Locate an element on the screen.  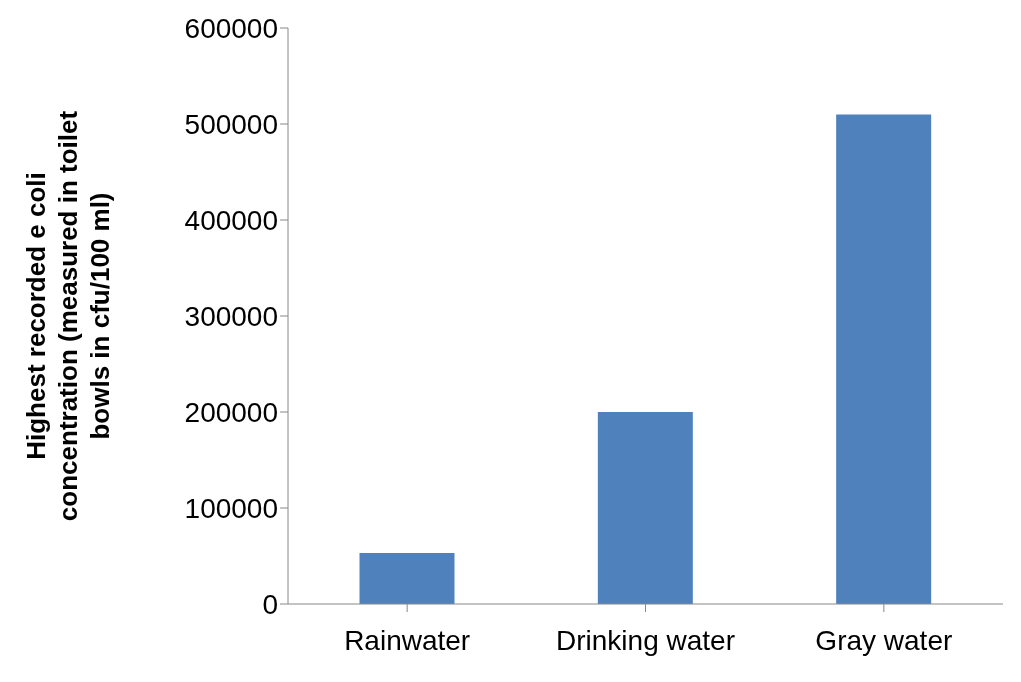
y-tick-label: 500000 is located at coordinates (231, 124).